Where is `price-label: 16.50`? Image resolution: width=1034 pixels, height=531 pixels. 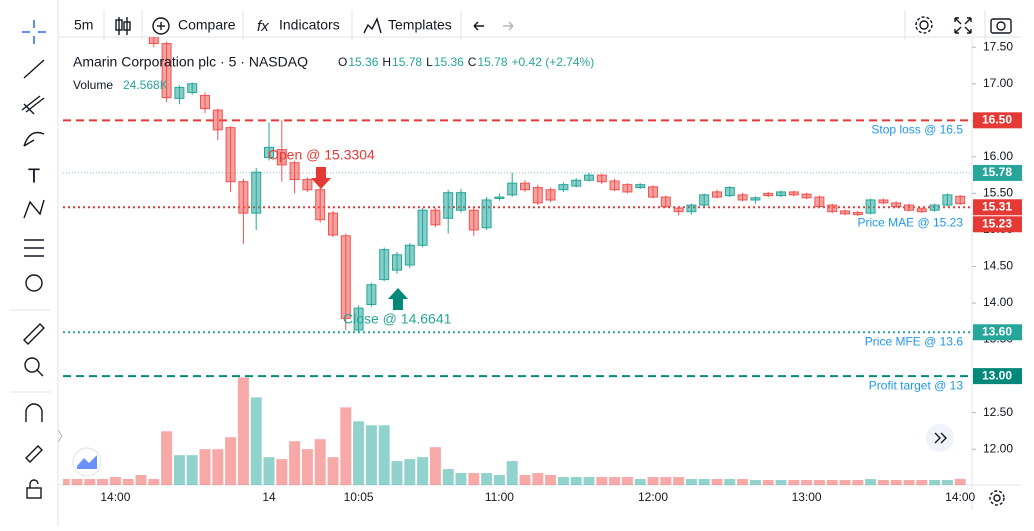 price-label: 16.50 is located at coordinates (997, 119).